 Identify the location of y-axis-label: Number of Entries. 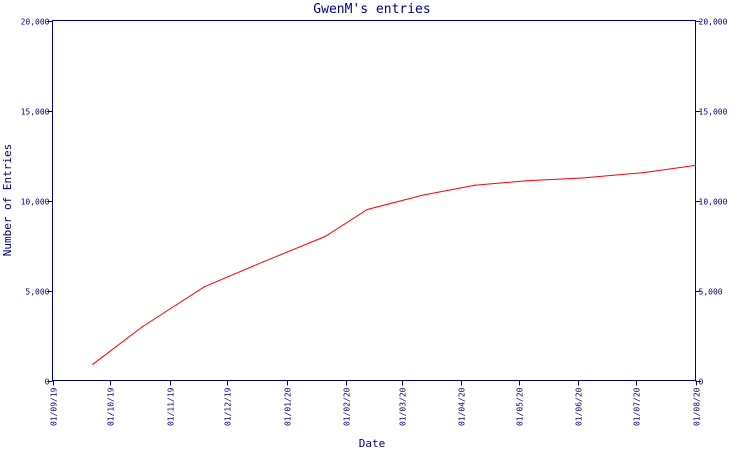
(7, 200).